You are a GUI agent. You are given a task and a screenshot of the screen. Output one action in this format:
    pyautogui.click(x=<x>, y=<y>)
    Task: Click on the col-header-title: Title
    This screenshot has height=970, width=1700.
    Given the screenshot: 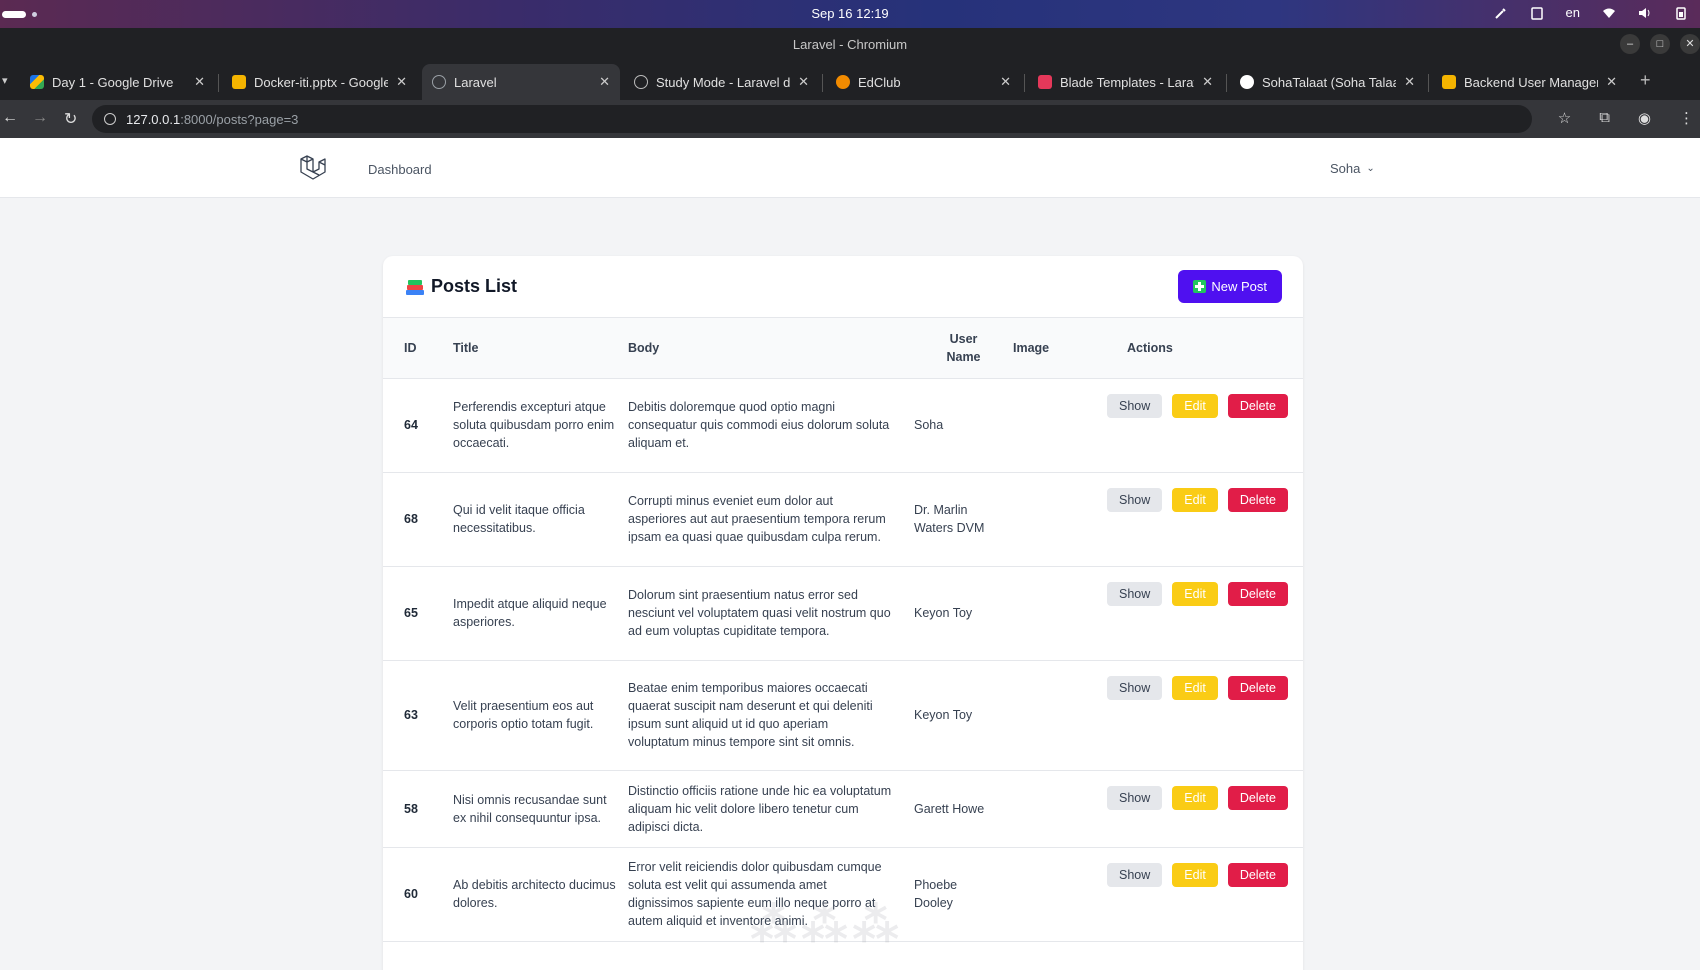 What is the action you would take?
    pyautogui.click(x=466, y=347)
    